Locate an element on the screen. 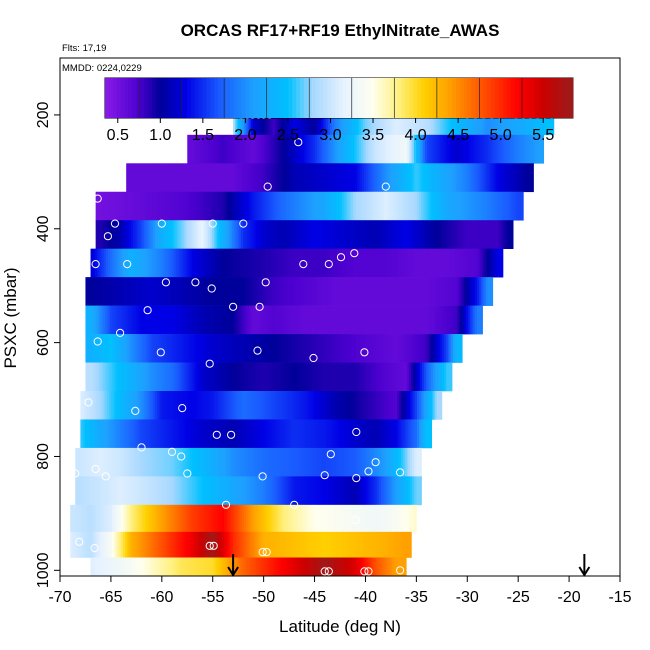  sample-point is located at coordinates (212, 223).